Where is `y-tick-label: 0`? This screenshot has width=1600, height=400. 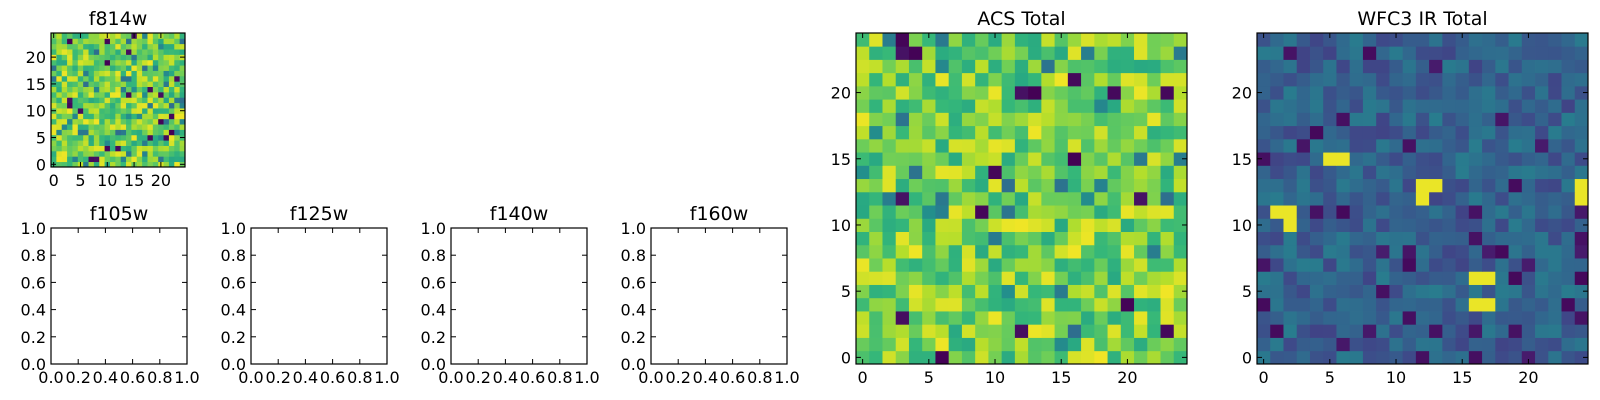
y-tick-label: 0 is located at coordinates (1247, 357).